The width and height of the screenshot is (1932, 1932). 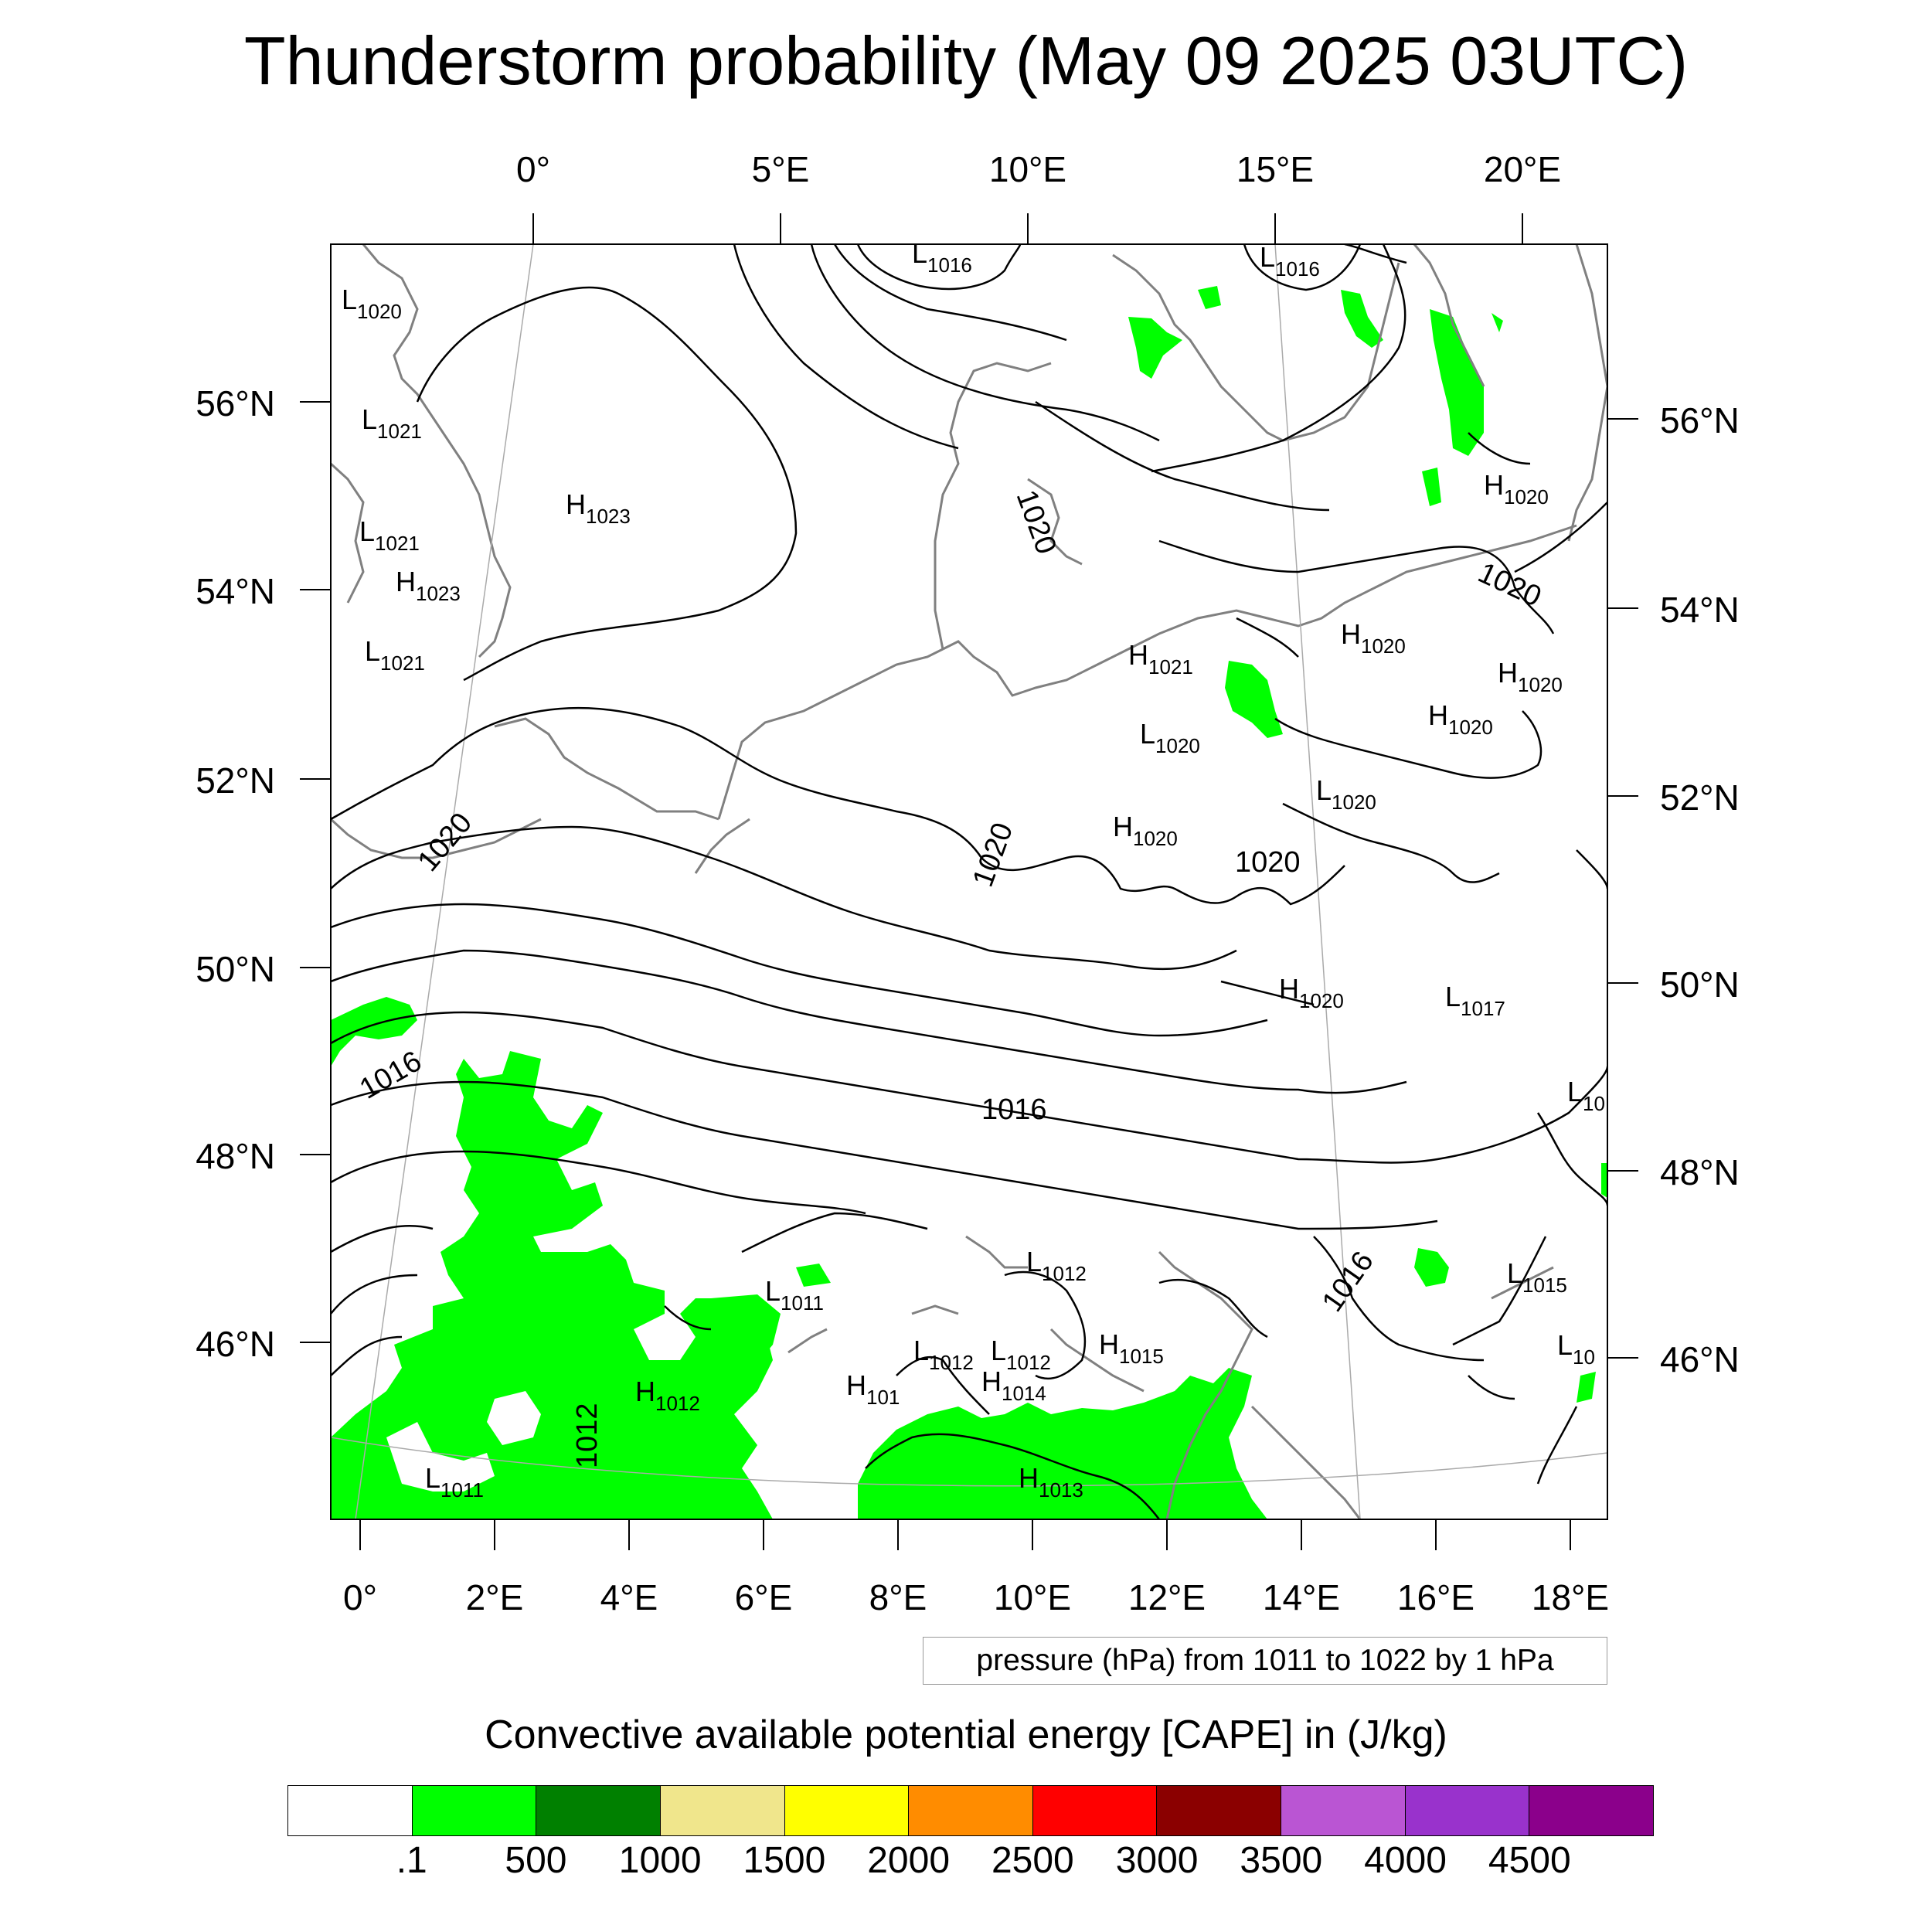 I want to click on cape-colorbar, so click(x=971, y=1811).